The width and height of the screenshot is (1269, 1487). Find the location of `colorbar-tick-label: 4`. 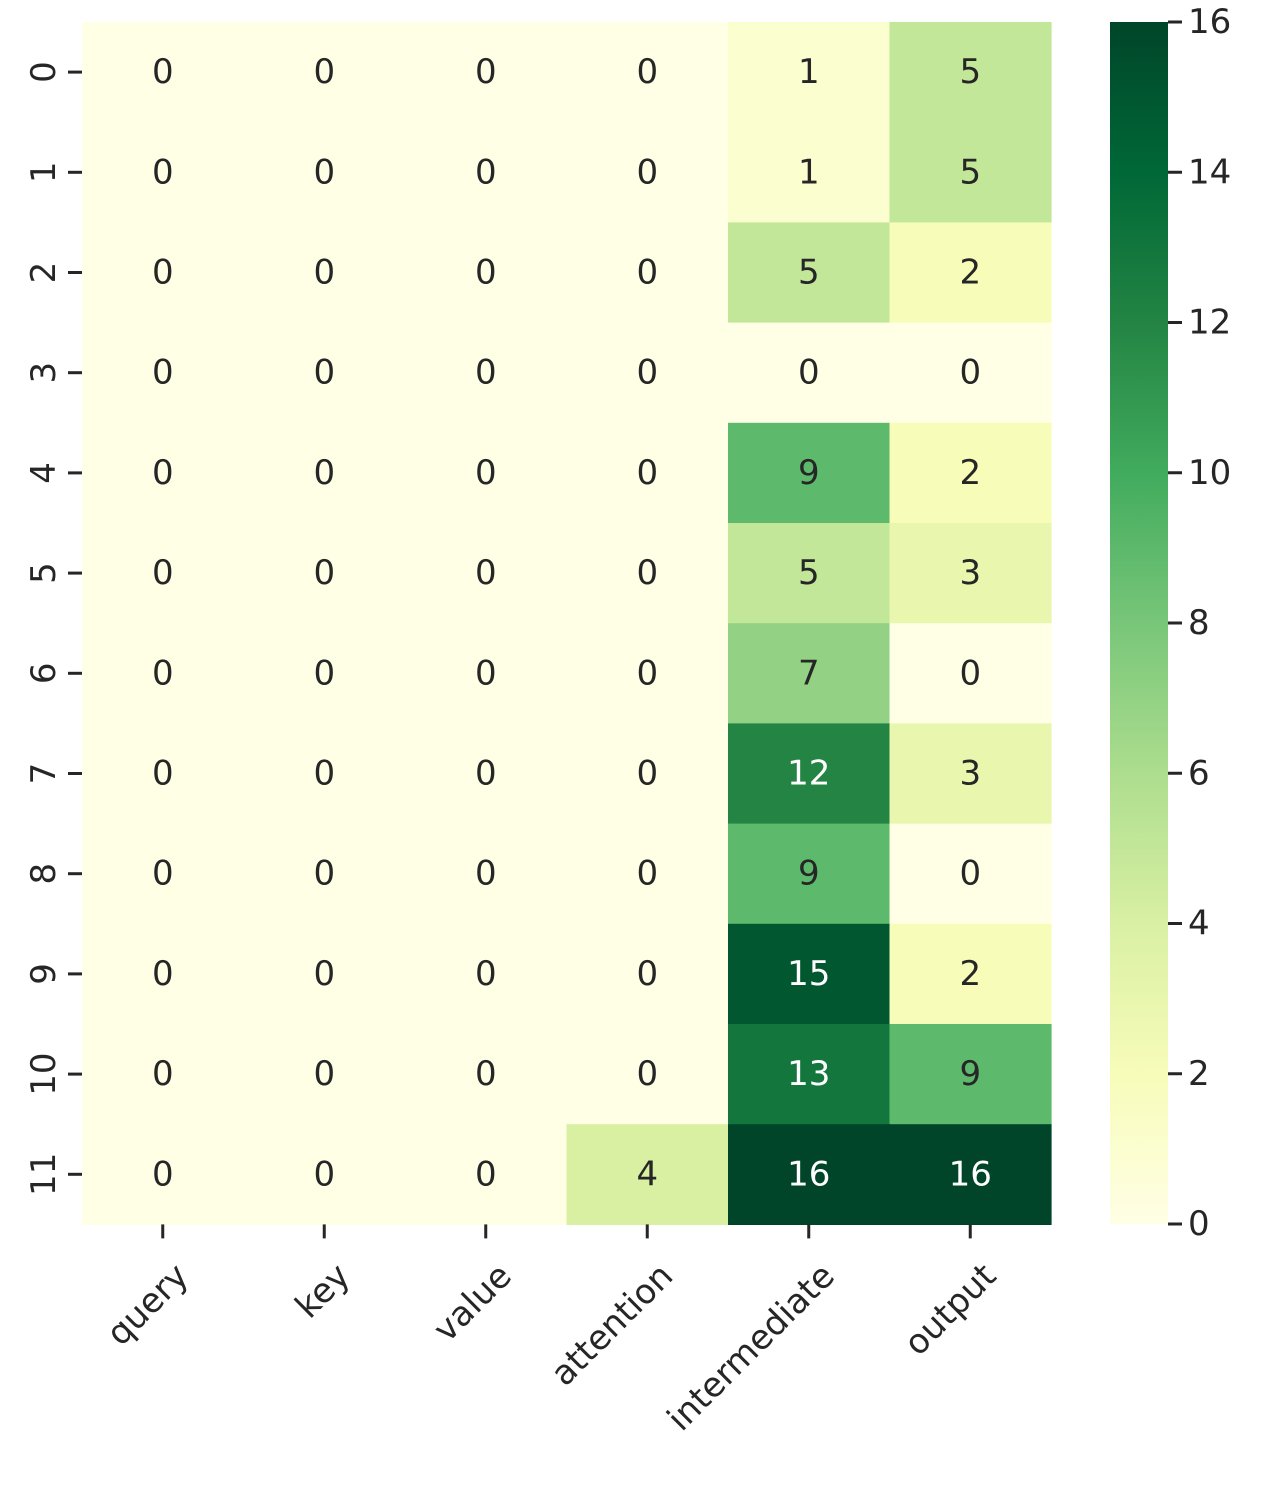

colorbar-tick-label: 4 is located at coordinates (1199, 924).